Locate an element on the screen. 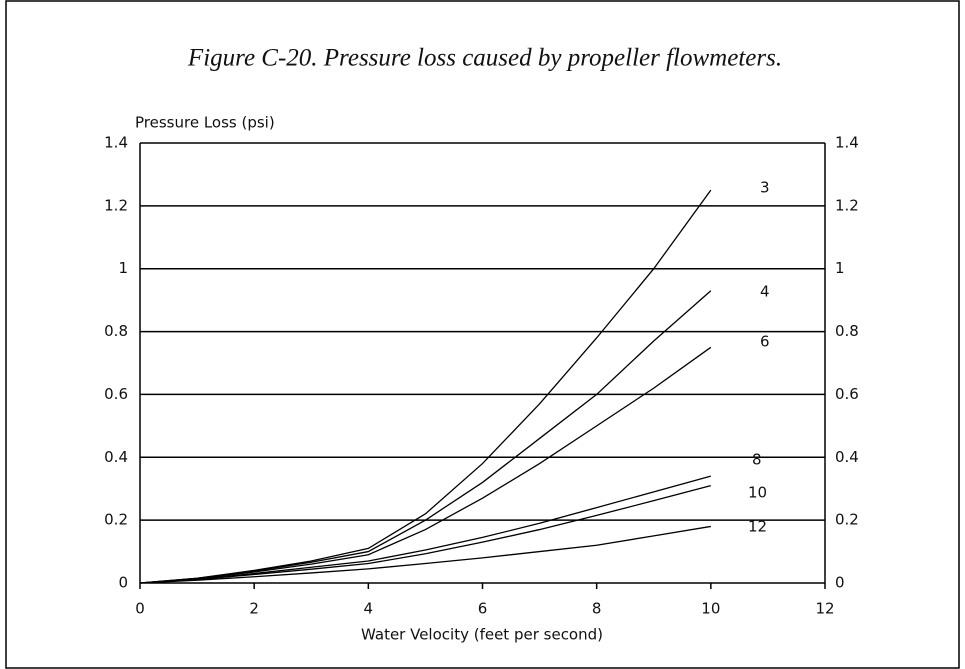  y-axis-title: Pressure Loss (psi) is located at coordinates (205, 123).